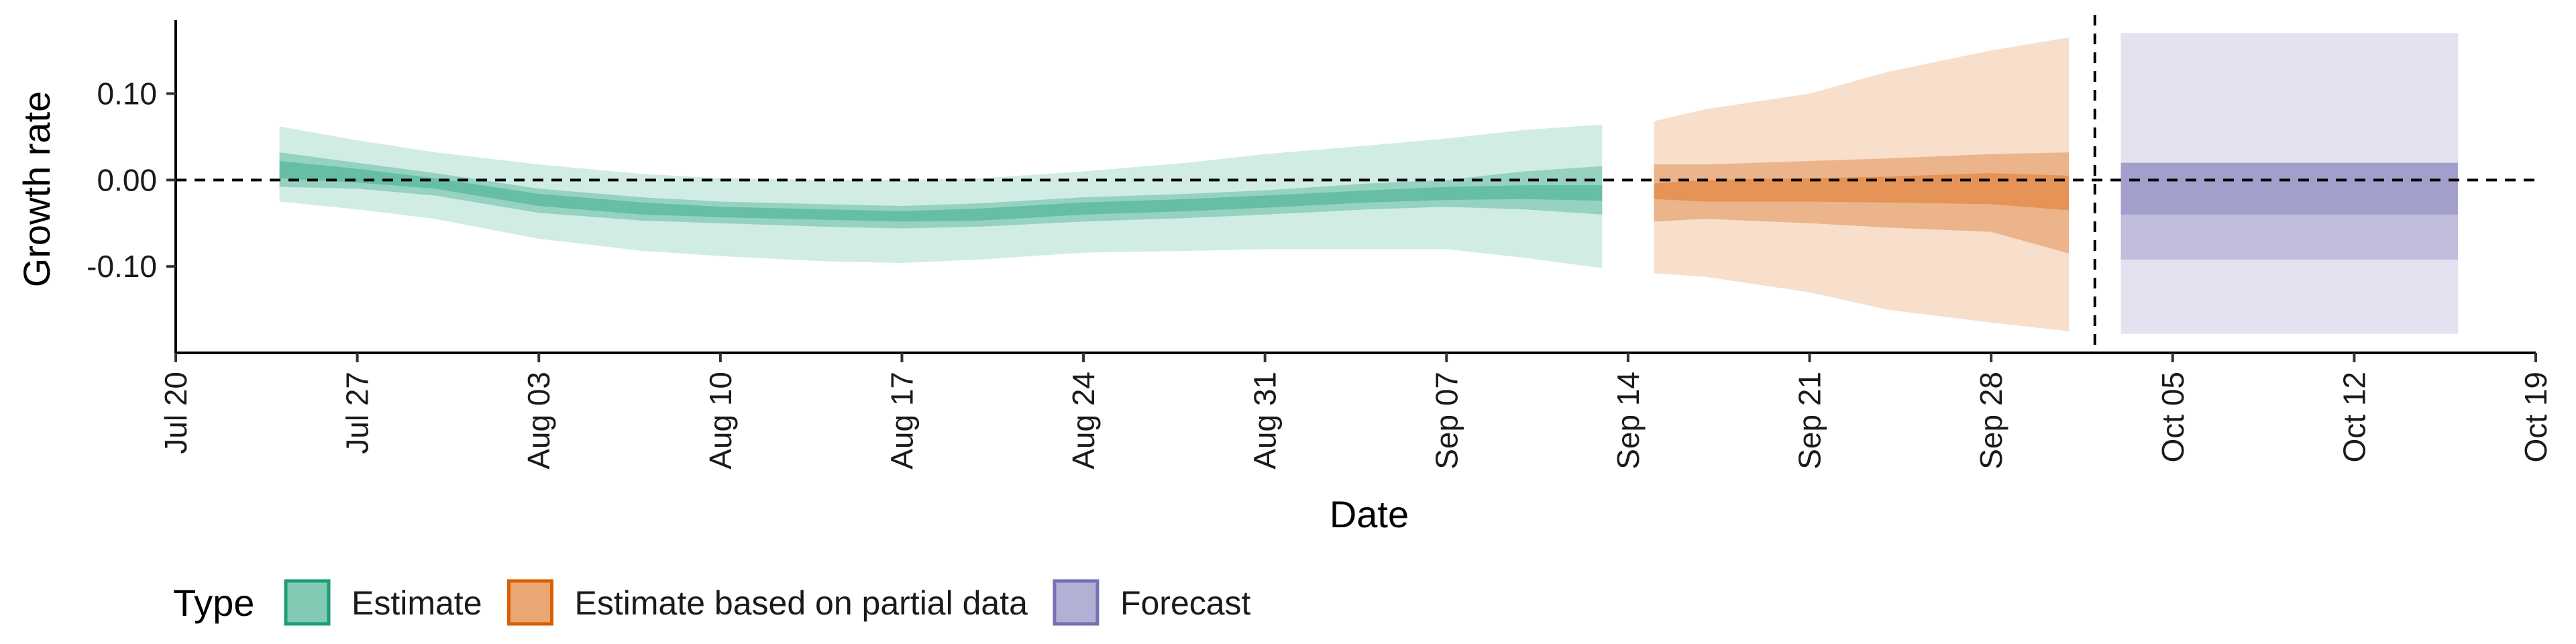 The height and width of the screenshot is (644, 2576). What do you see at coordinates (902, 421) in the screenshot?
I see `x-tick-label: Aug 17` at bounding box center [902, 421].